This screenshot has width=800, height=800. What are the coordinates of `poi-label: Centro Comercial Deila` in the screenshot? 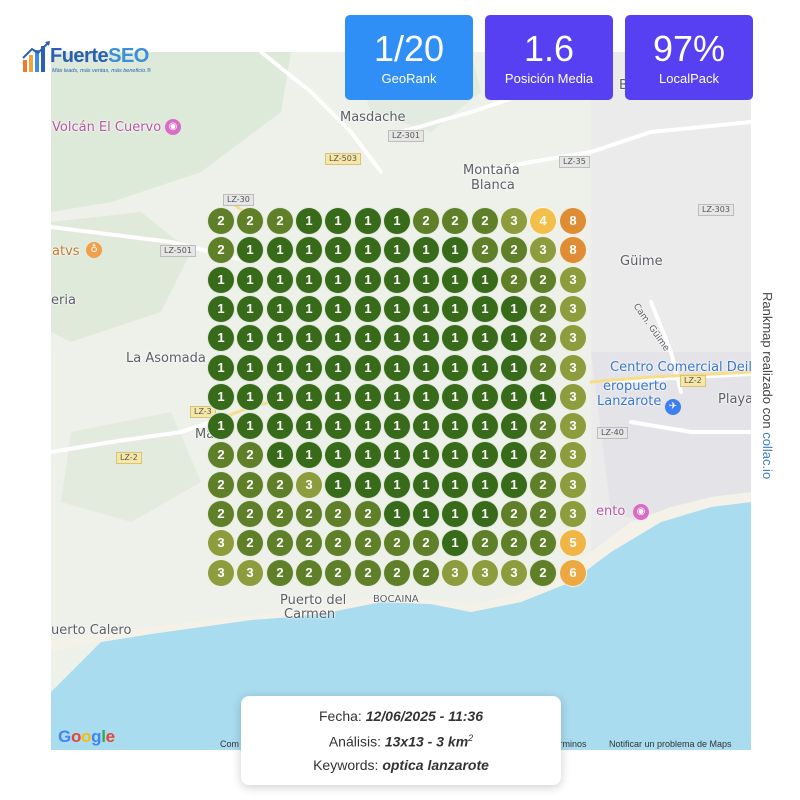 It's located at (680, 367).